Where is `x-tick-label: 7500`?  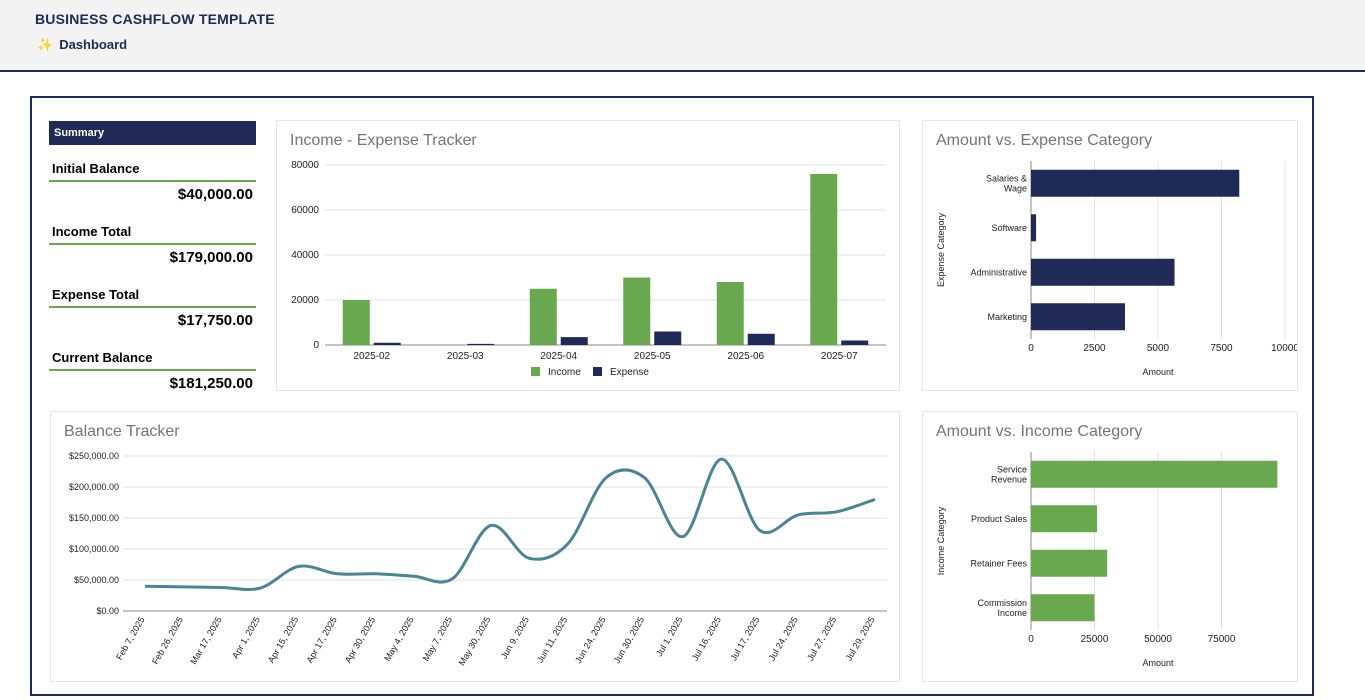
x-tick-label: 7500 is located at coordinates (1221, 348).